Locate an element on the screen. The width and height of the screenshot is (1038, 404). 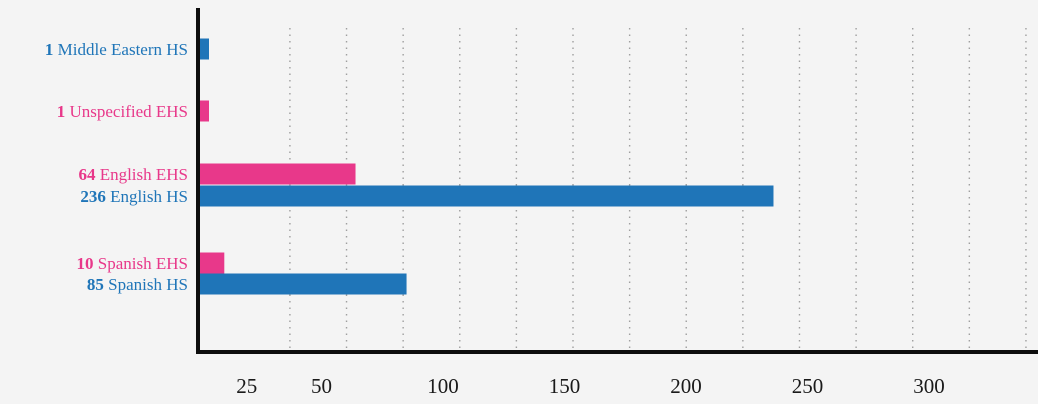
bar-label-count: 10 is located at coordinates (85, 263).